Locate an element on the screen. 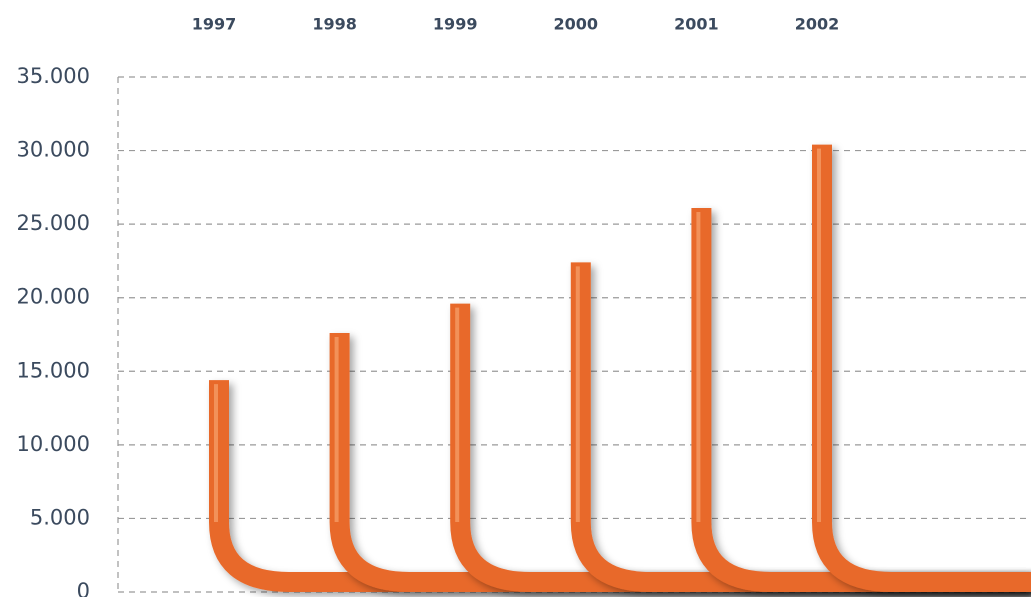 The image size is (1031, 597). x-category-label: 1999 is located at coordinates (455, 24).